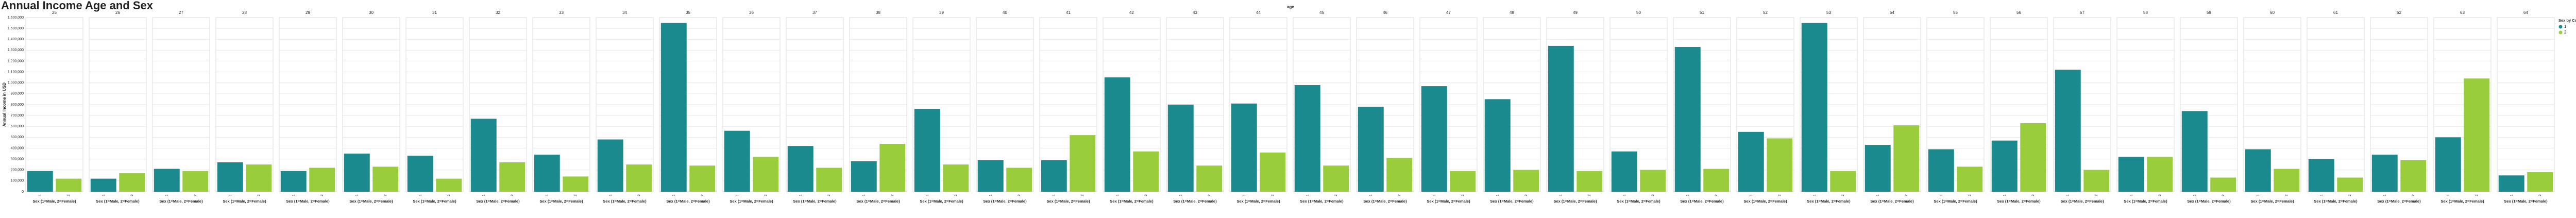  Describe the element at coordinates (16, 28) in the screenshot. I see `y-tick-label: 1,500,000` at that location.